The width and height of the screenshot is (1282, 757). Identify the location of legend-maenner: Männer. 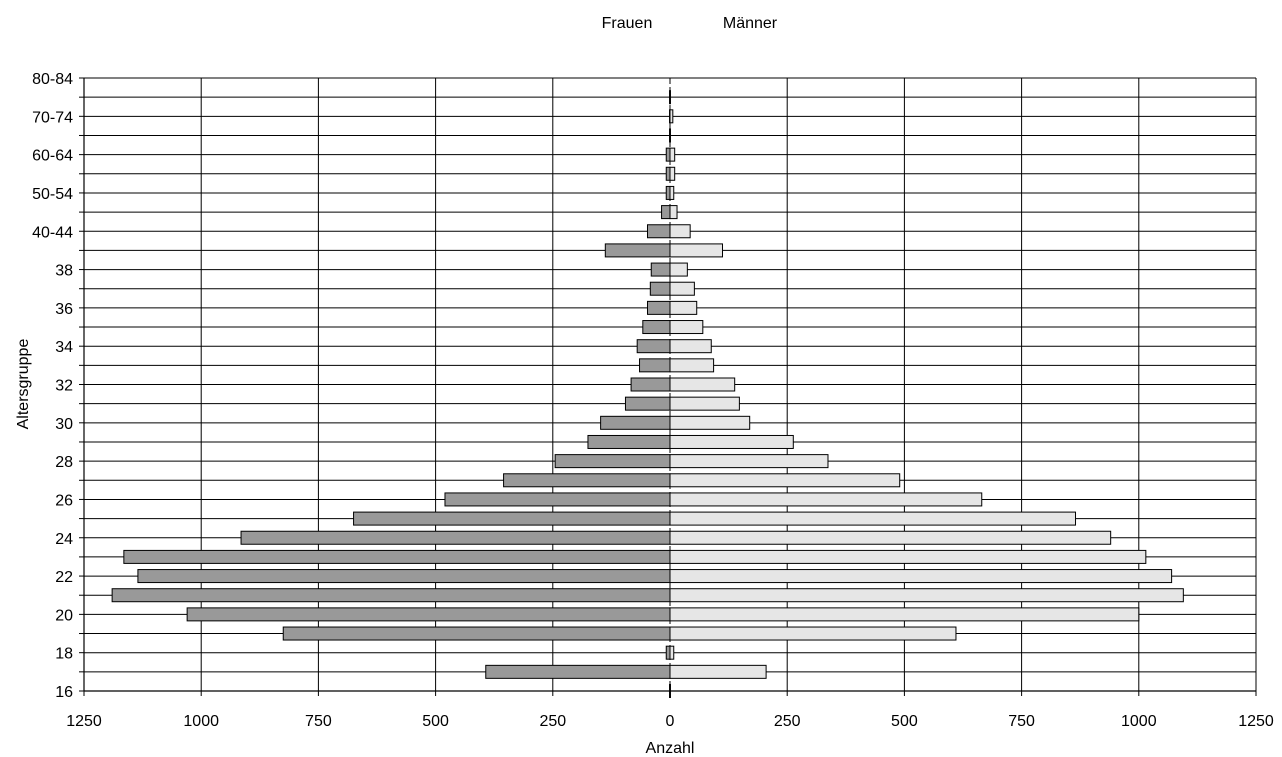
(750, 23).